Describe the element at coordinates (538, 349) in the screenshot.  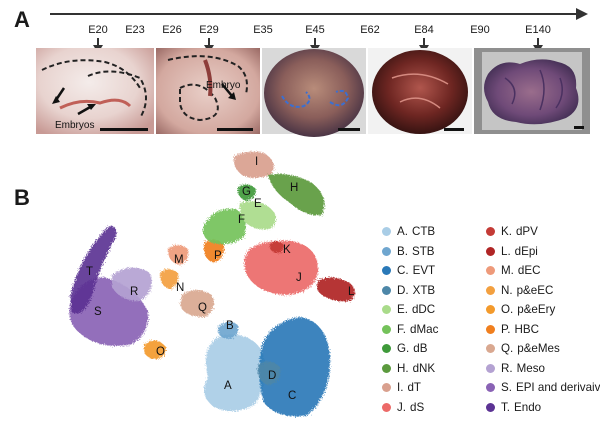
I see `legend-label: p&eMes` at that location.